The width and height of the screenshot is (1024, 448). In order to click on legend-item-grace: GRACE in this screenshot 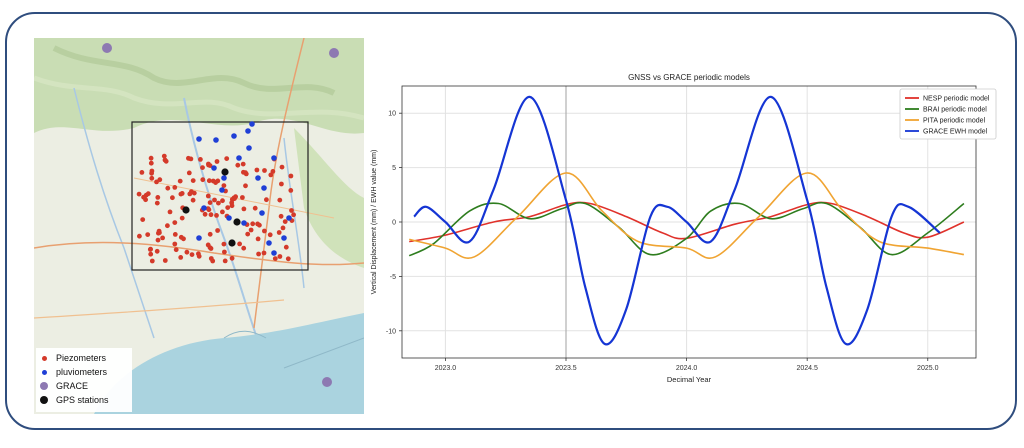, I will do `click(64, 386)`.